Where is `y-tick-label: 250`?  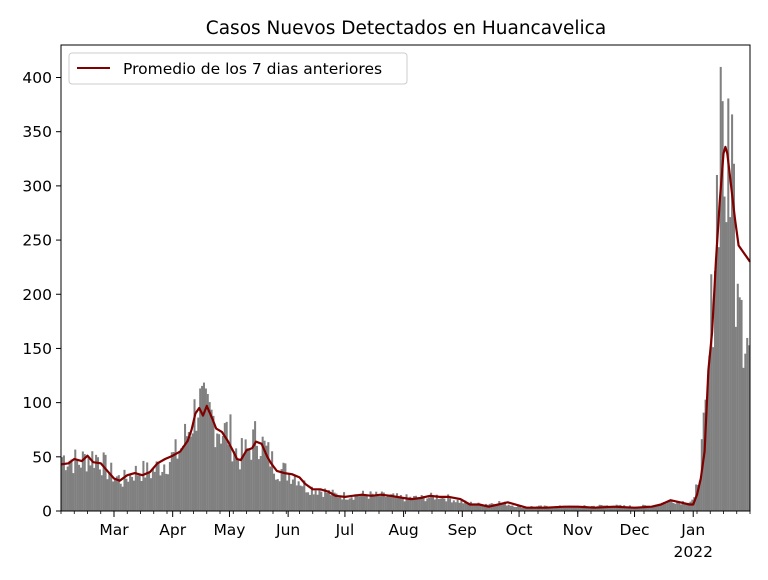 y-tick-label: 250 is located at coordinates (37, 241).